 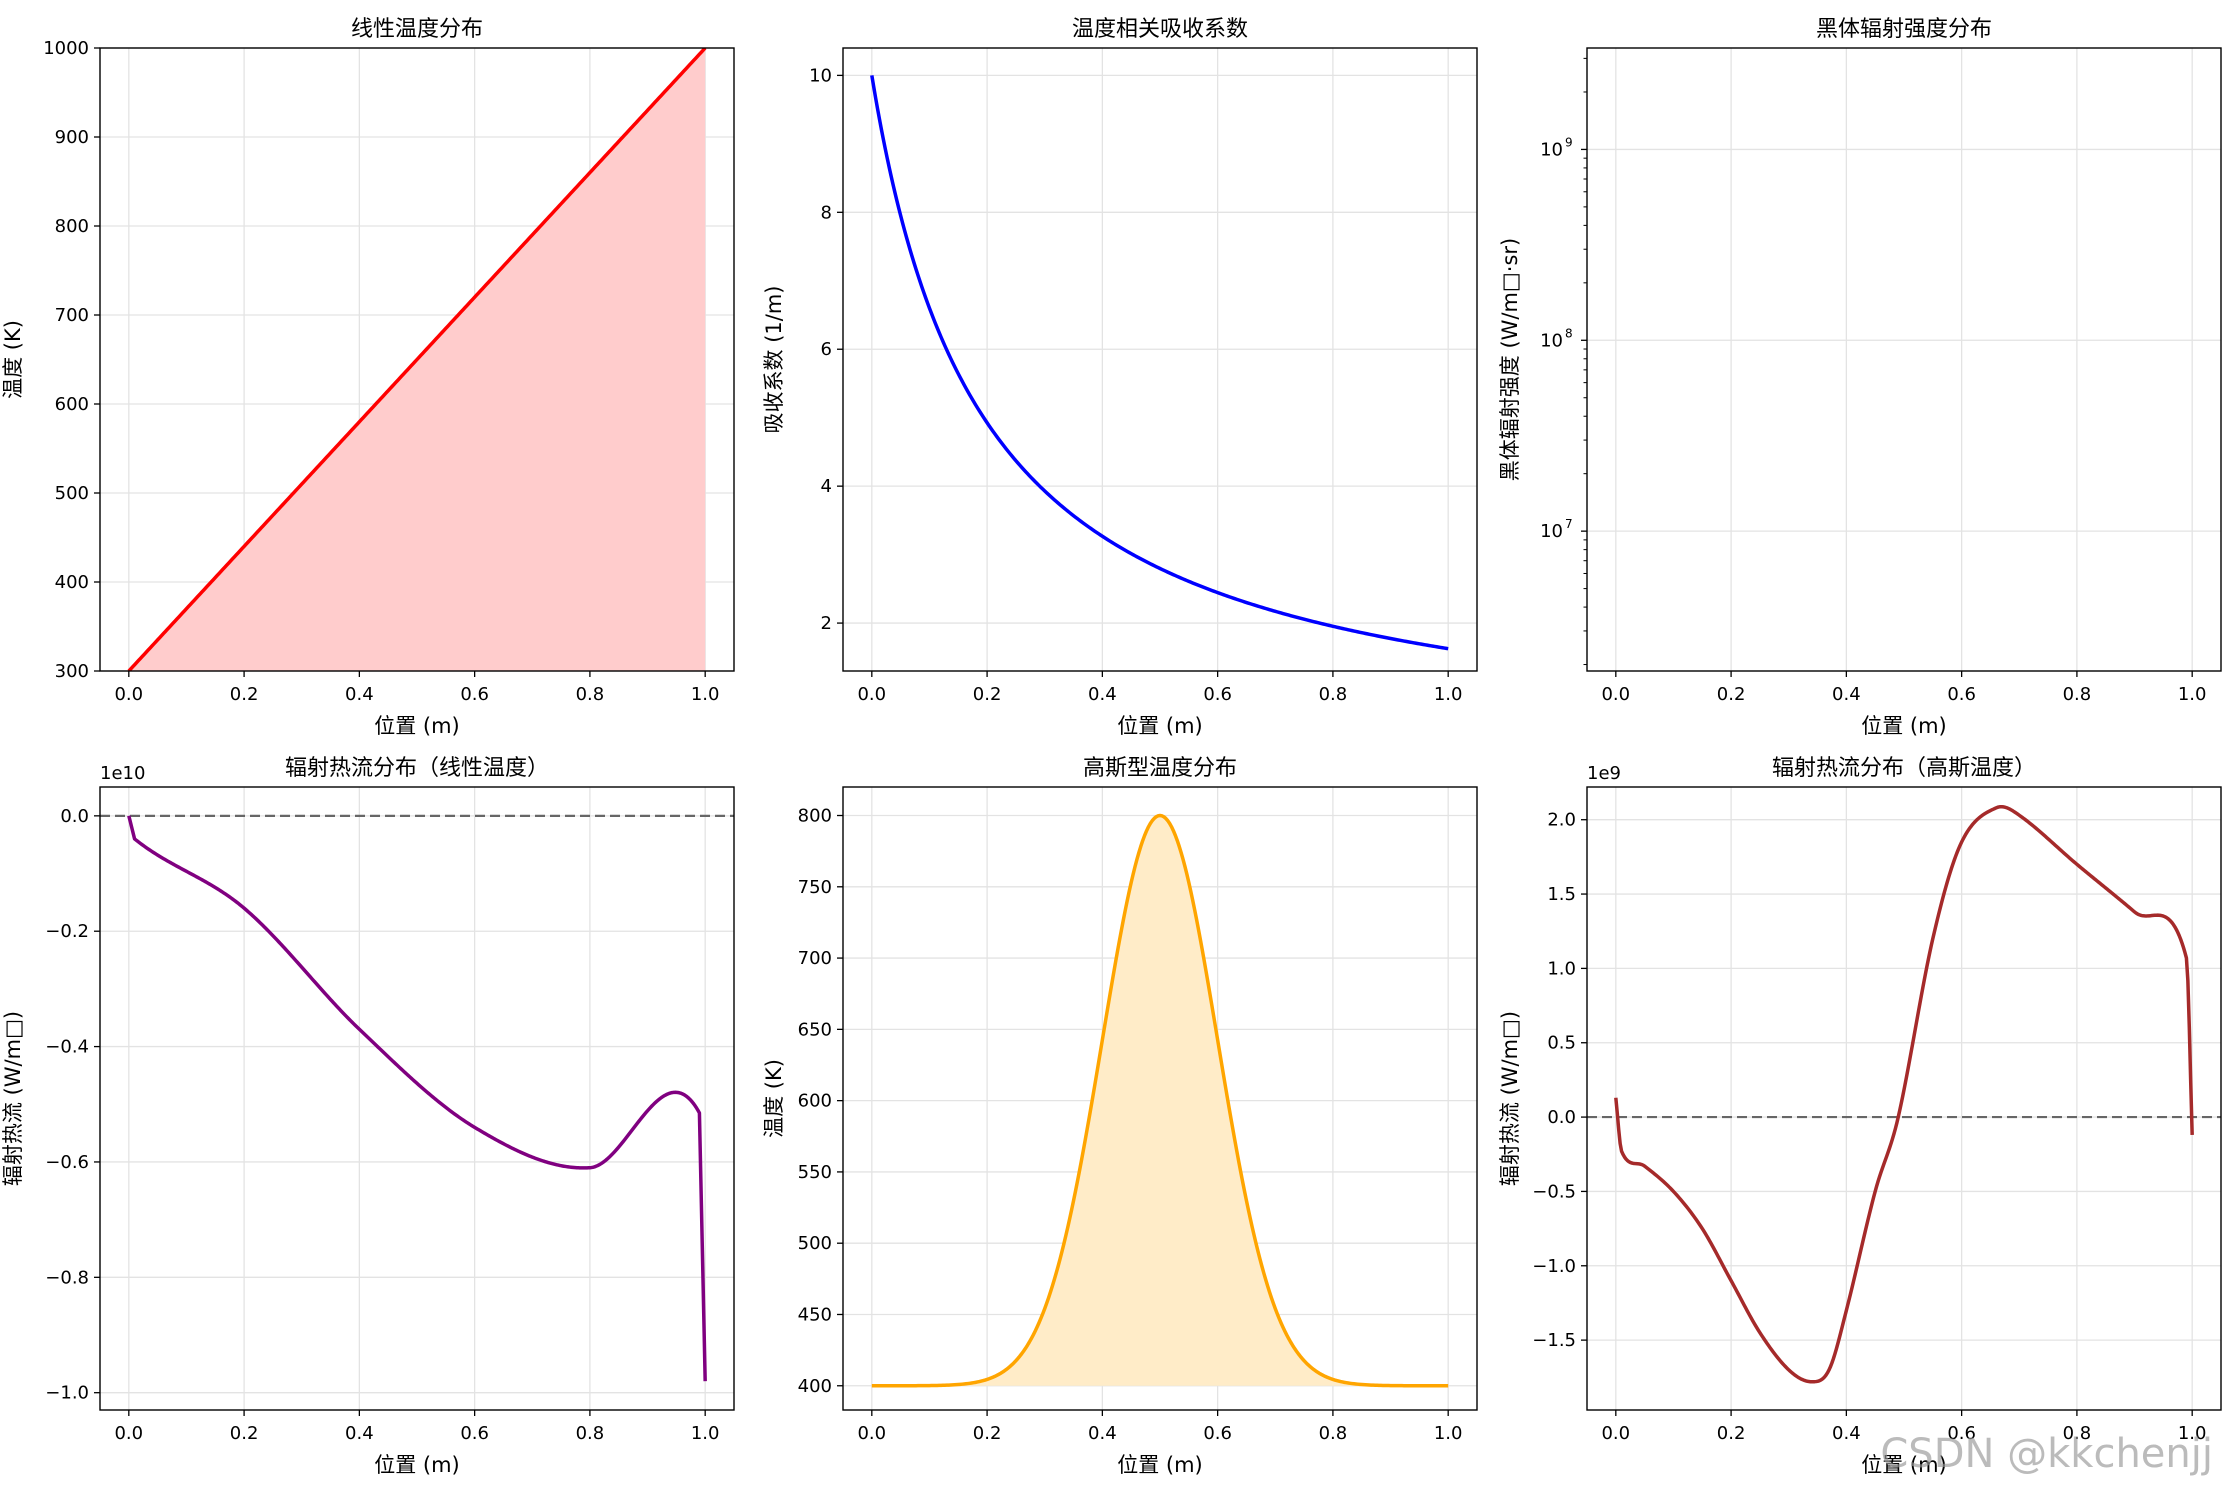 I want to click on y-tick-label: 900, so click(x=72, y=137).